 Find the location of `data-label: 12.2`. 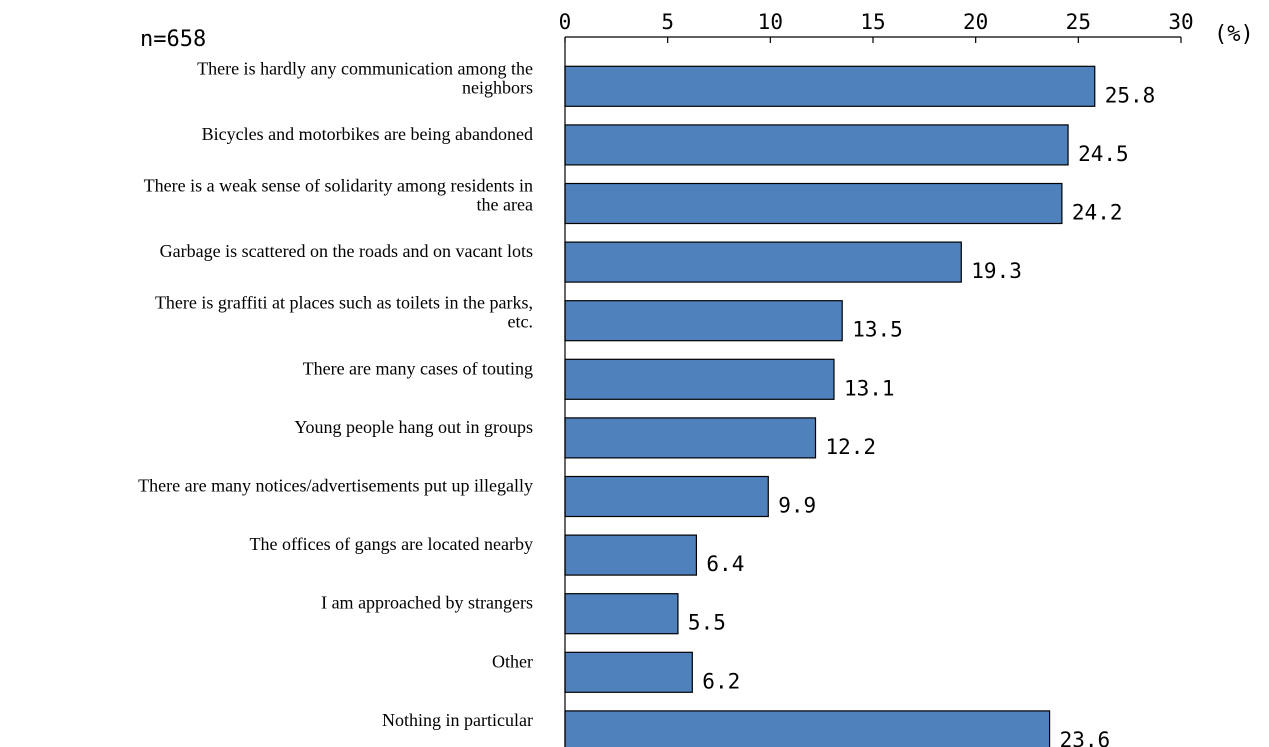

data-label: 12.2 is located at coordinates (851, 447).